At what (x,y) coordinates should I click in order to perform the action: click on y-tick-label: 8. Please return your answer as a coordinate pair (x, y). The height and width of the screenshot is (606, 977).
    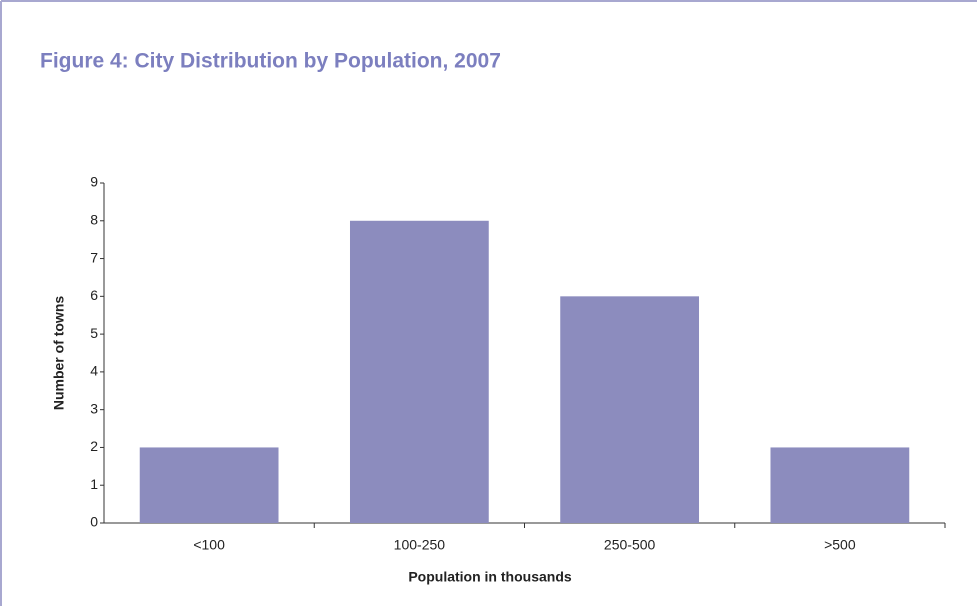
    Looking at the image, I should click on (94, 219).